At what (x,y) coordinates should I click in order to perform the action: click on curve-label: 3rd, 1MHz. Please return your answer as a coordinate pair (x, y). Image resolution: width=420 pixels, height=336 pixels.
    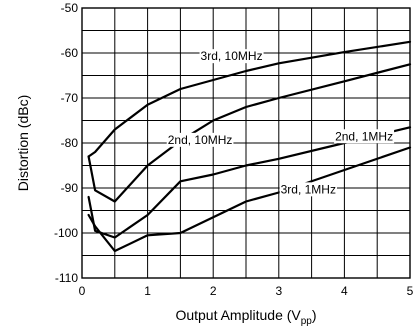
    Looking at the image, I should click on (308, 189).